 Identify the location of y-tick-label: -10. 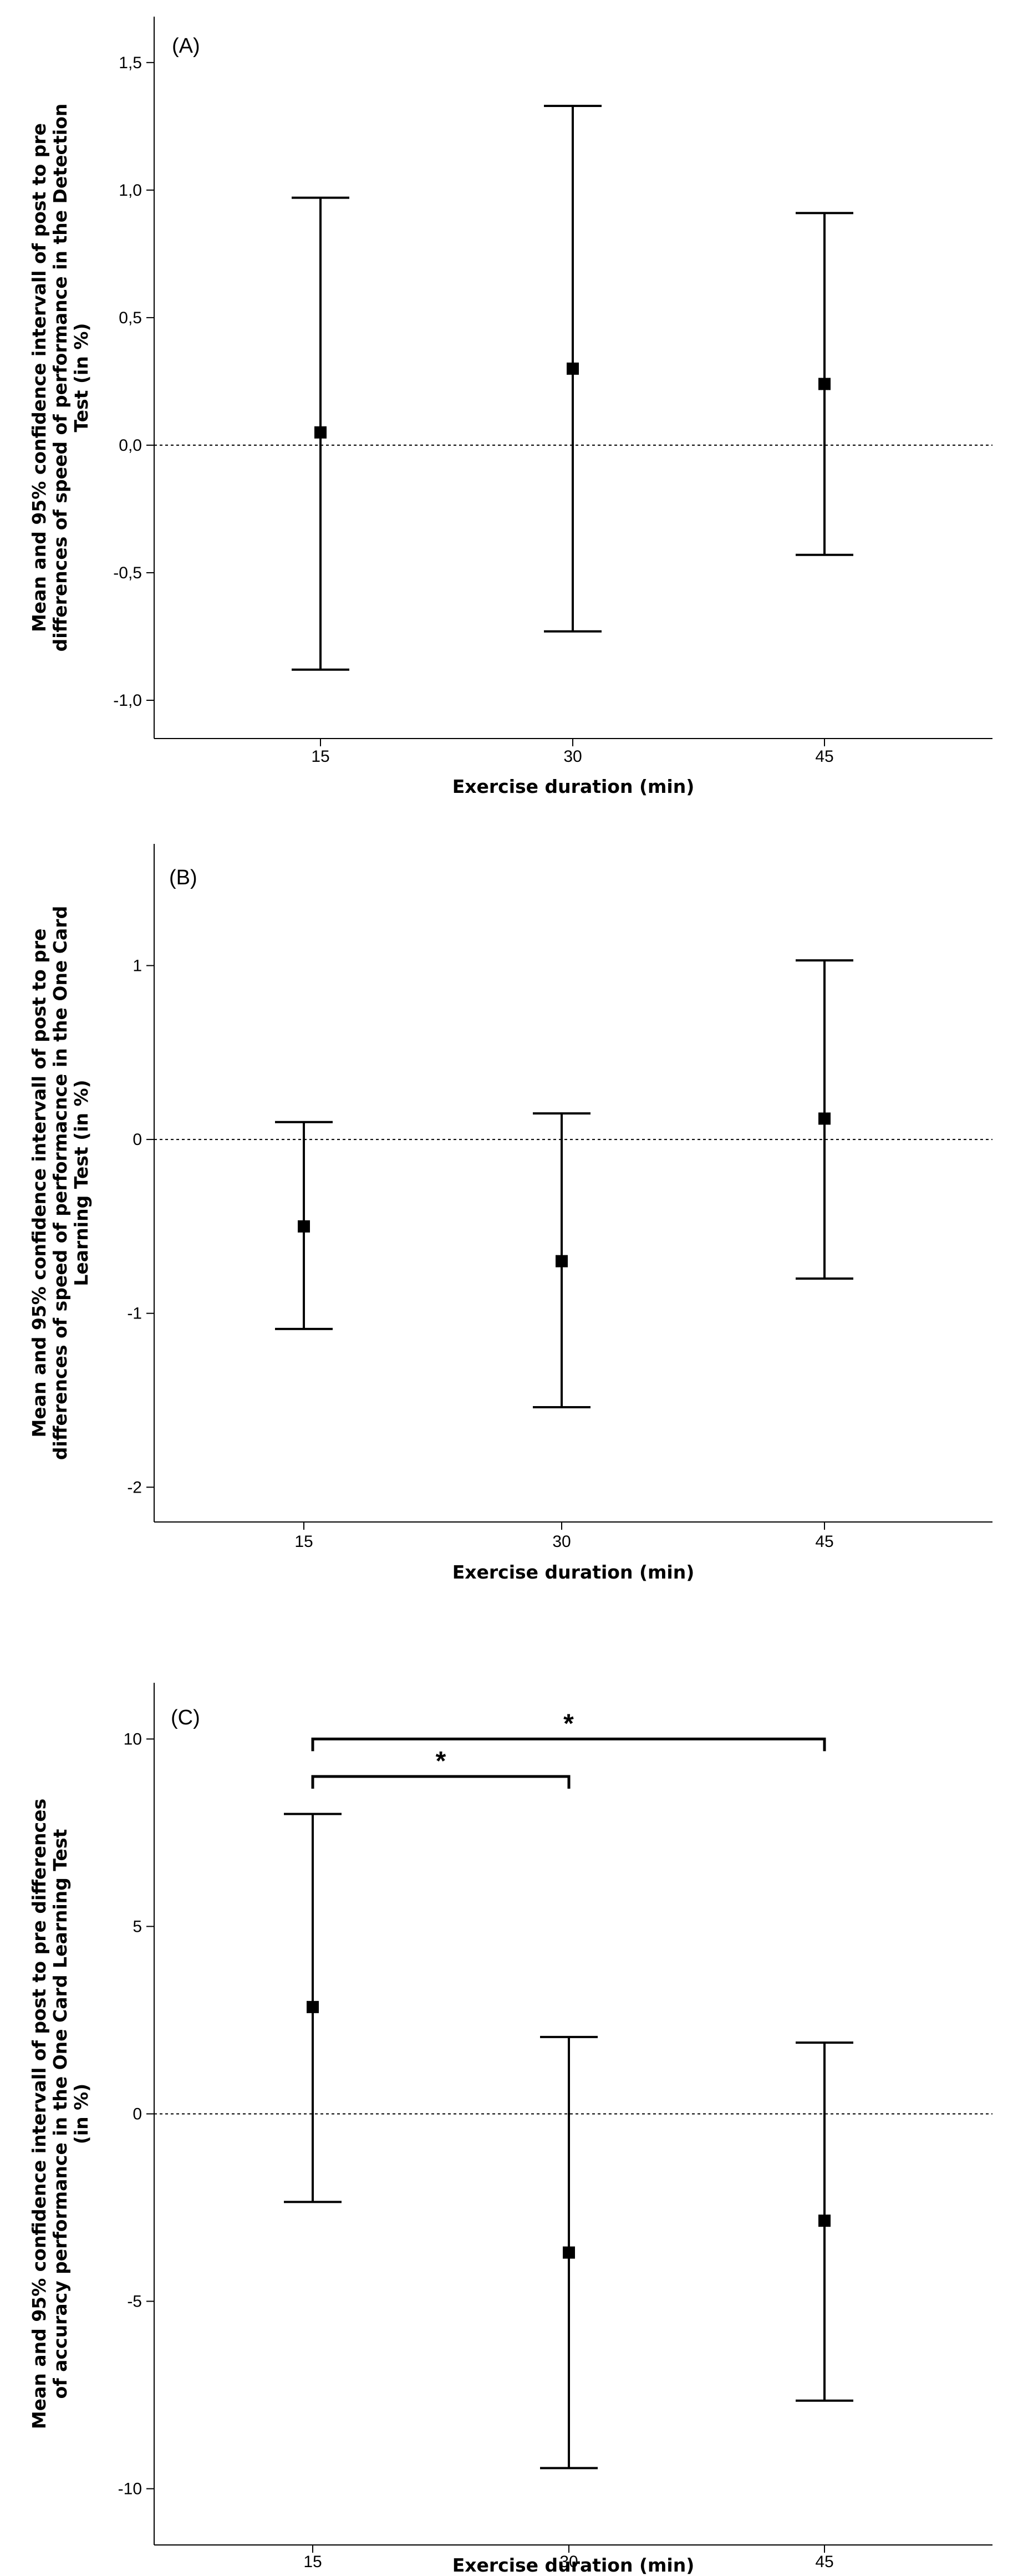
(130, 2489).